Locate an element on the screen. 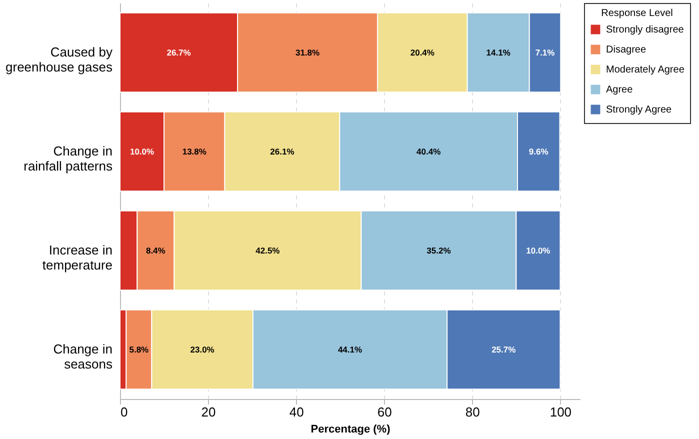  data-label: 26.1% is located at coordinates (282, 151).